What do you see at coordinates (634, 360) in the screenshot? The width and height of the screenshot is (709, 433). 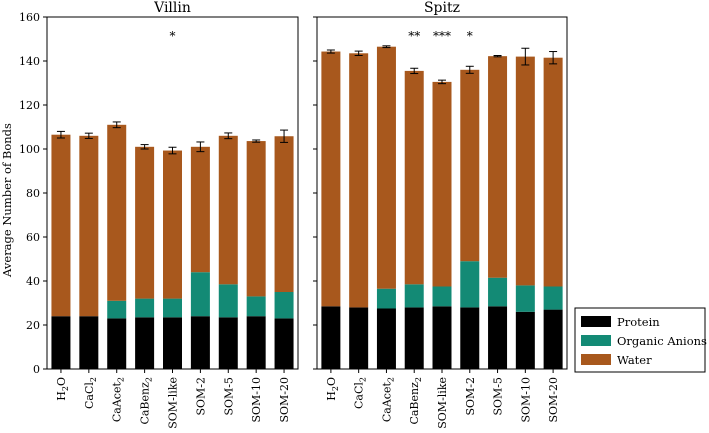 I see `legend-label: Water` at bounding box center [634, 360].